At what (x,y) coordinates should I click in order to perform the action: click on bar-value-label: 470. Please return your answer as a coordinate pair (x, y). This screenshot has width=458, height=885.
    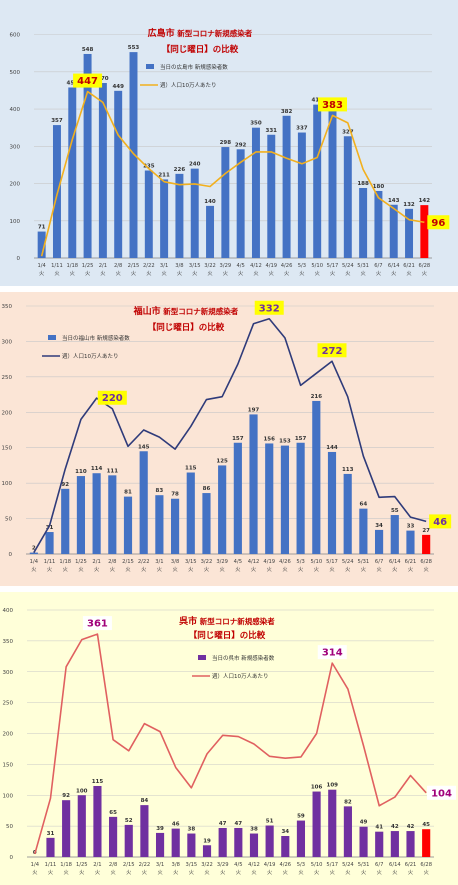
    Looking at the image, I should click on (103, 79).